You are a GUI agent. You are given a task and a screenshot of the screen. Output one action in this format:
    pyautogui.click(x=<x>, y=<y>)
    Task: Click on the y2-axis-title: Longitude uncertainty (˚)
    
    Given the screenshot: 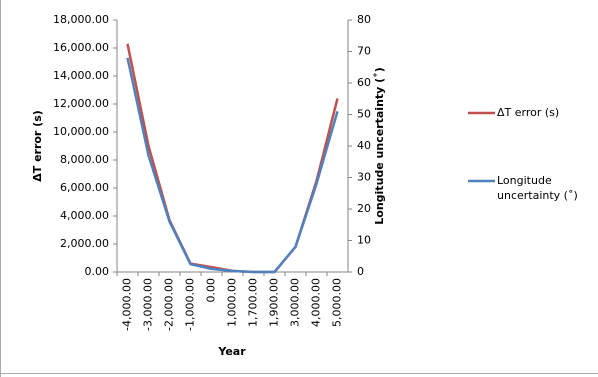 What is the action you would take?
    pyautogui.click(x=379, y=145)
    